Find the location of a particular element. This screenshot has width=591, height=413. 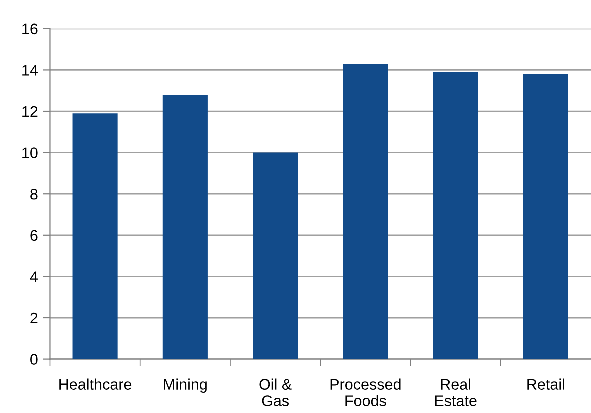

x-tick-label: Retail is located at coordinates (546, 384).